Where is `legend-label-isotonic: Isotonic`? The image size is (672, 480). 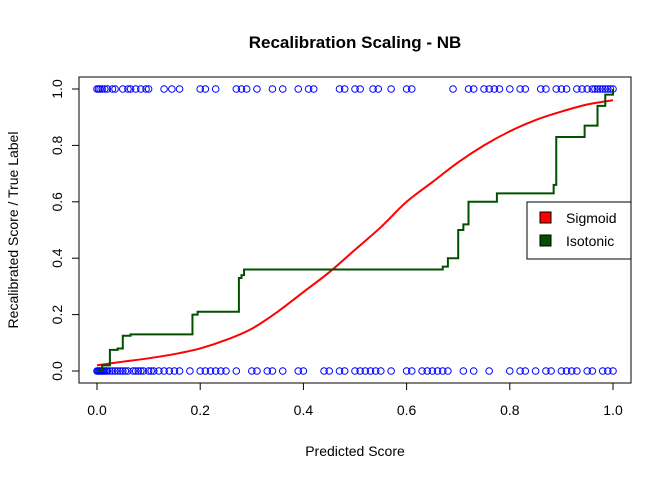 legend-label-isotonic: Isotonic is located at coordinates (590, 241).